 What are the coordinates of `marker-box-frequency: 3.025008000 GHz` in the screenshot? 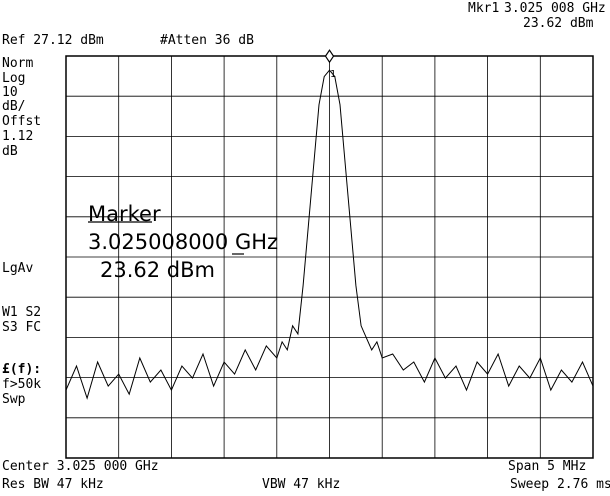 It's located at (183, 242).